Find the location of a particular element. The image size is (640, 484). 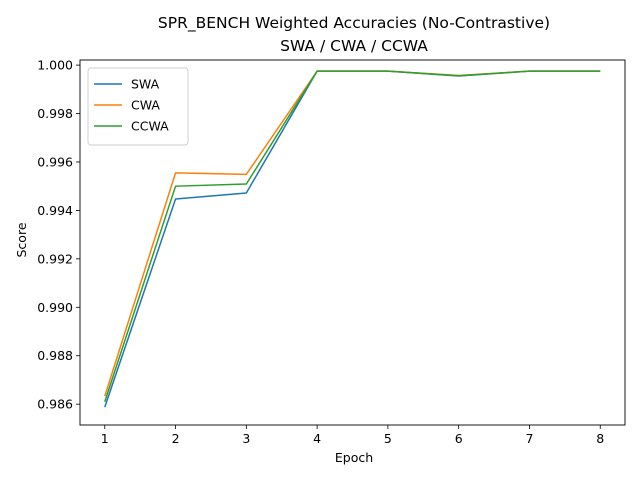

legend-label-cwa: CWA is located at coordinates (145, 105).